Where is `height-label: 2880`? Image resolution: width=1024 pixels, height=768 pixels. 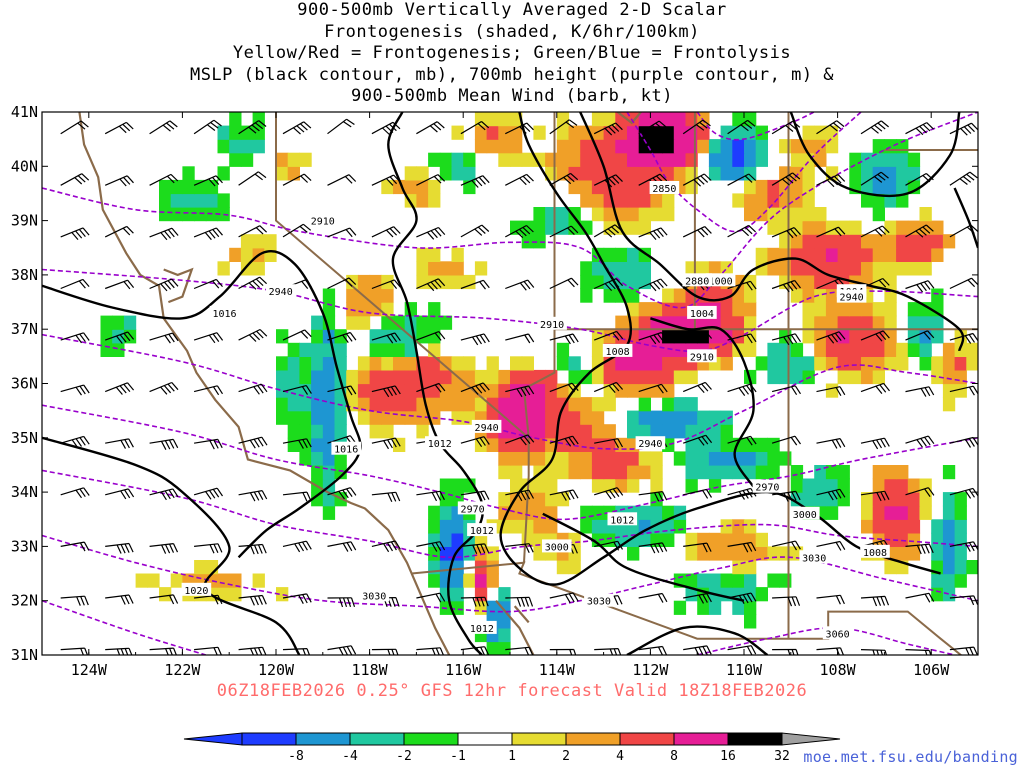 height-label: 2880 is located at coordinates (697, 280).